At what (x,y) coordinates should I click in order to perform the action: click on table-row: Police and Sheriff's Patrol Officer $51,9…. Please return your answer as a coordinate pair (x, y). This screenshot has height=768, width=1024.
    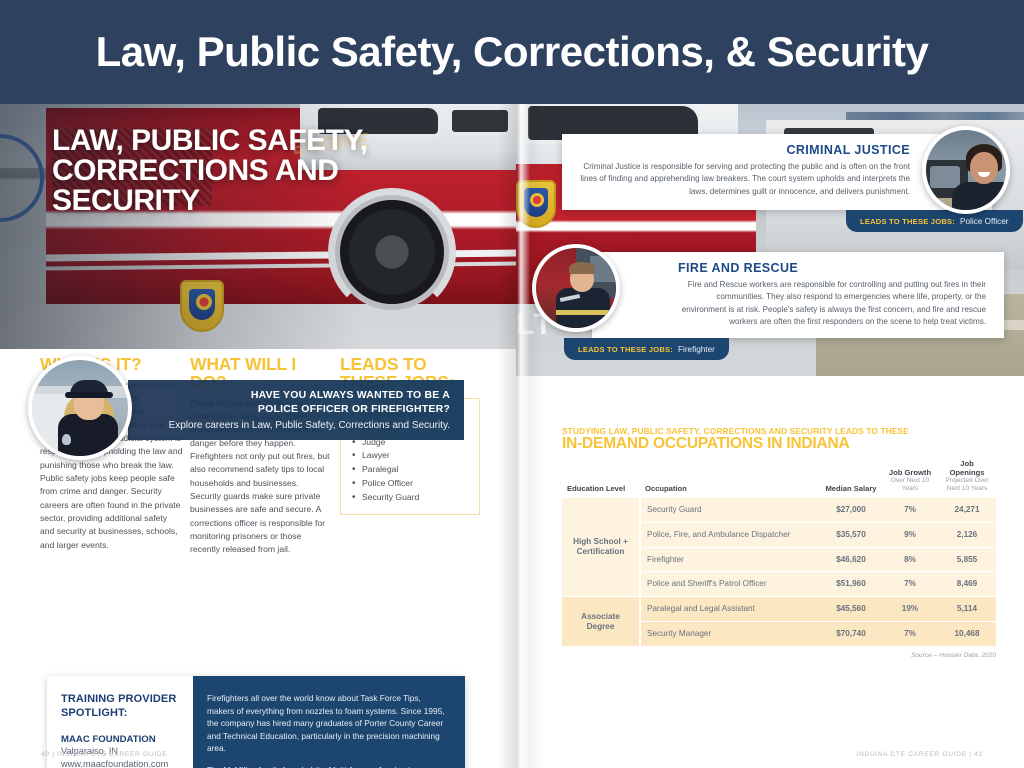
    Looking at the image, I should click on (779, 584).